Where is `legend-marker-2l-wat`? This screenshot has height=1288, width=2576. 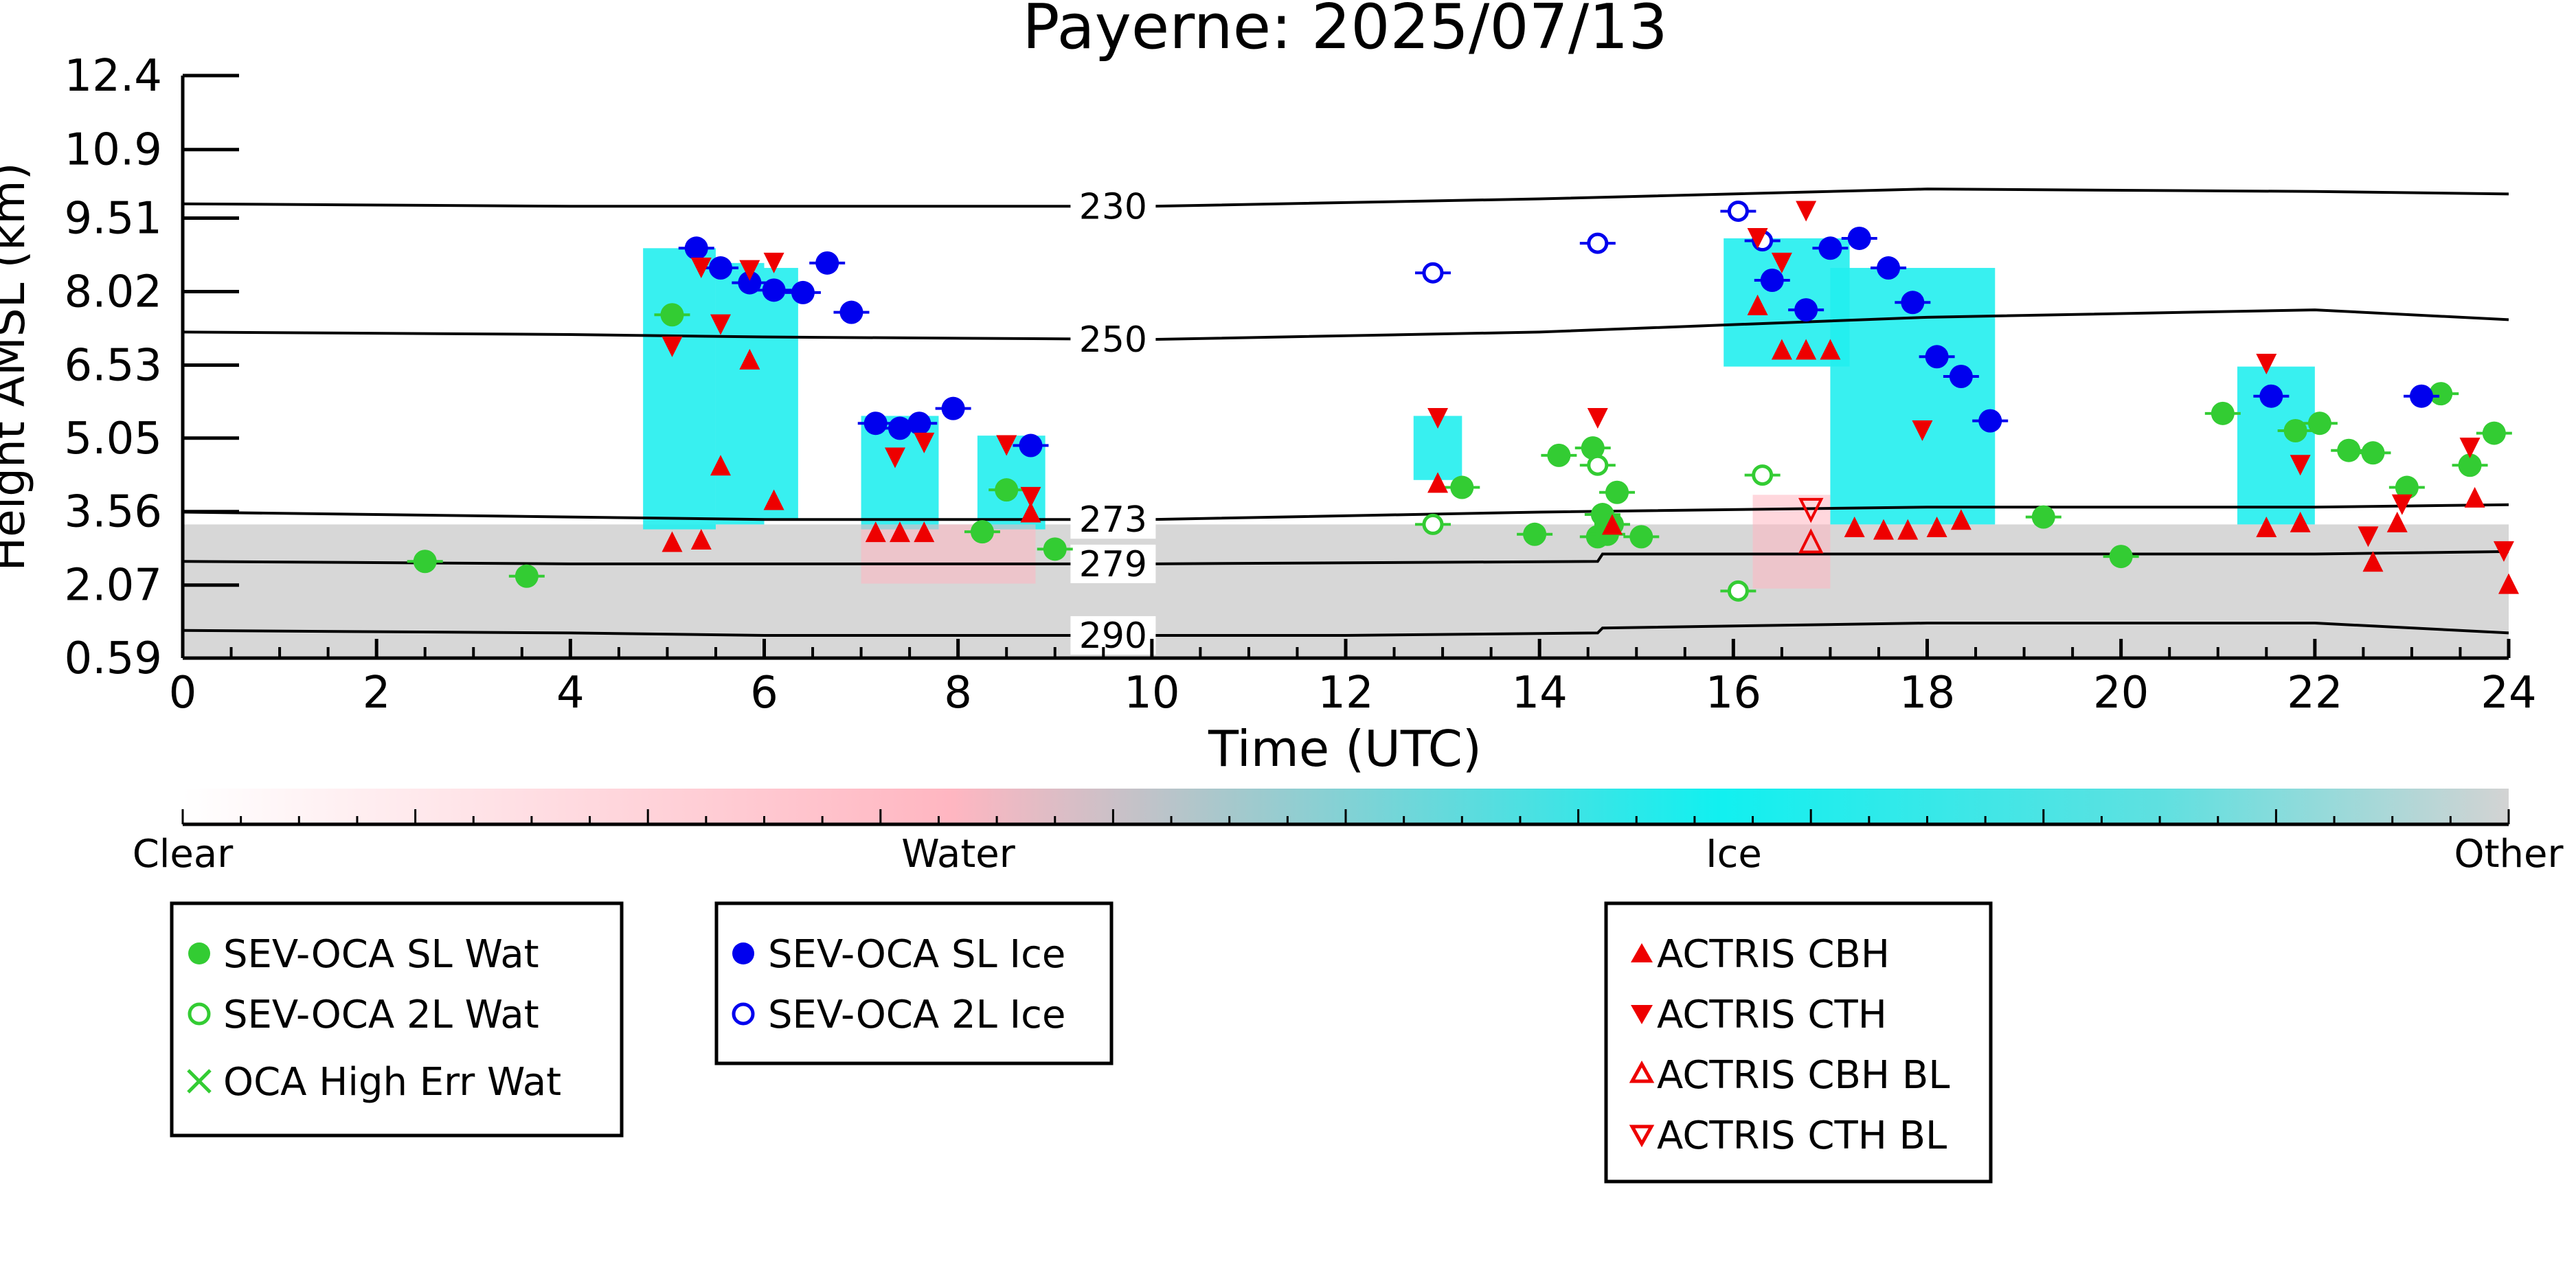
legend-marker-2l-wat is located at coordinates (199, 1014).